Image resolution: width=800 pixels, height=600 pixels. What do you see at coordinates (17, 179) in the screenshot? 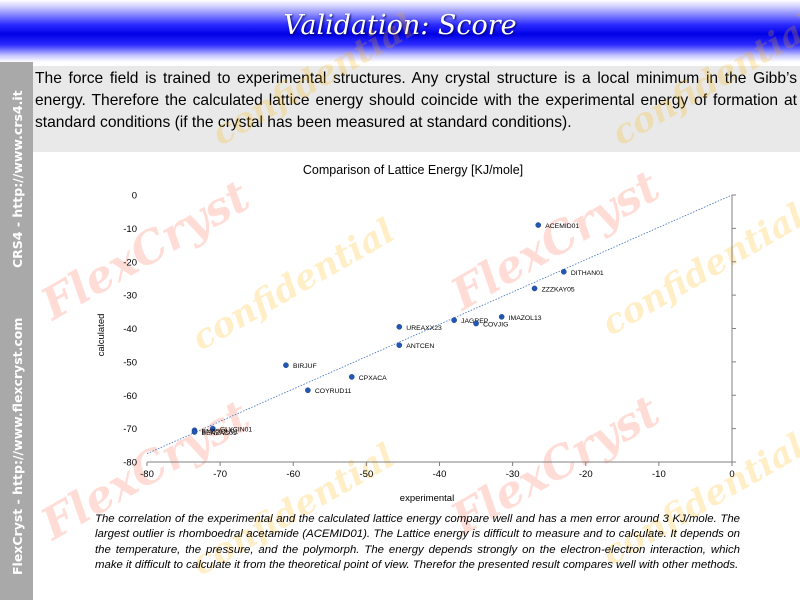
I see `sidebar-crs4-link: CRS4 - http://www.crs4.it` at bounding box center [17, 179].